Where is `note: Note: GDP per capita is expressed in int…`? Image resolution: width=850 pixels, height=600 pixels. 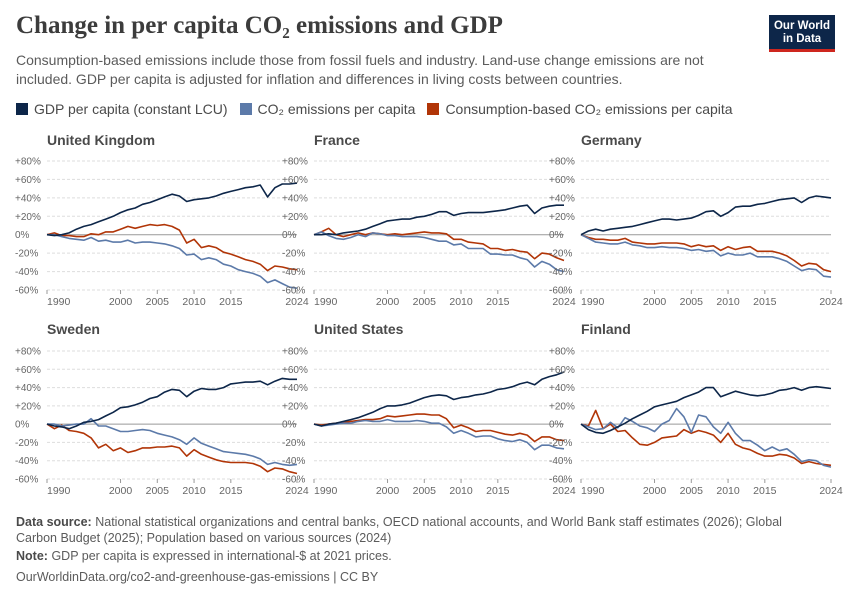 note: Note: GDP per capita is expressed in int… is located at coordinates (204, 556).